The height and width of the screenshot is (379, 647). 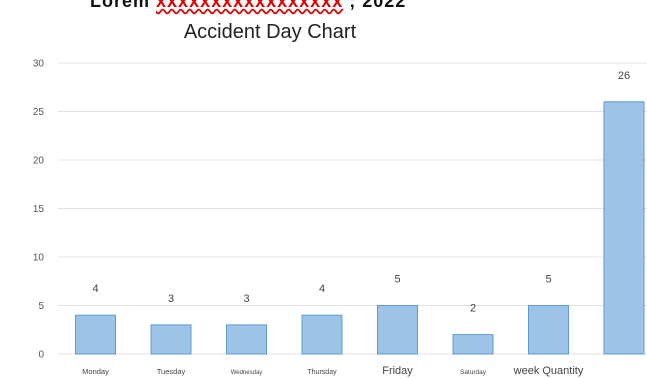 I want to click on data-label: 2, so click(x=473, y=309).